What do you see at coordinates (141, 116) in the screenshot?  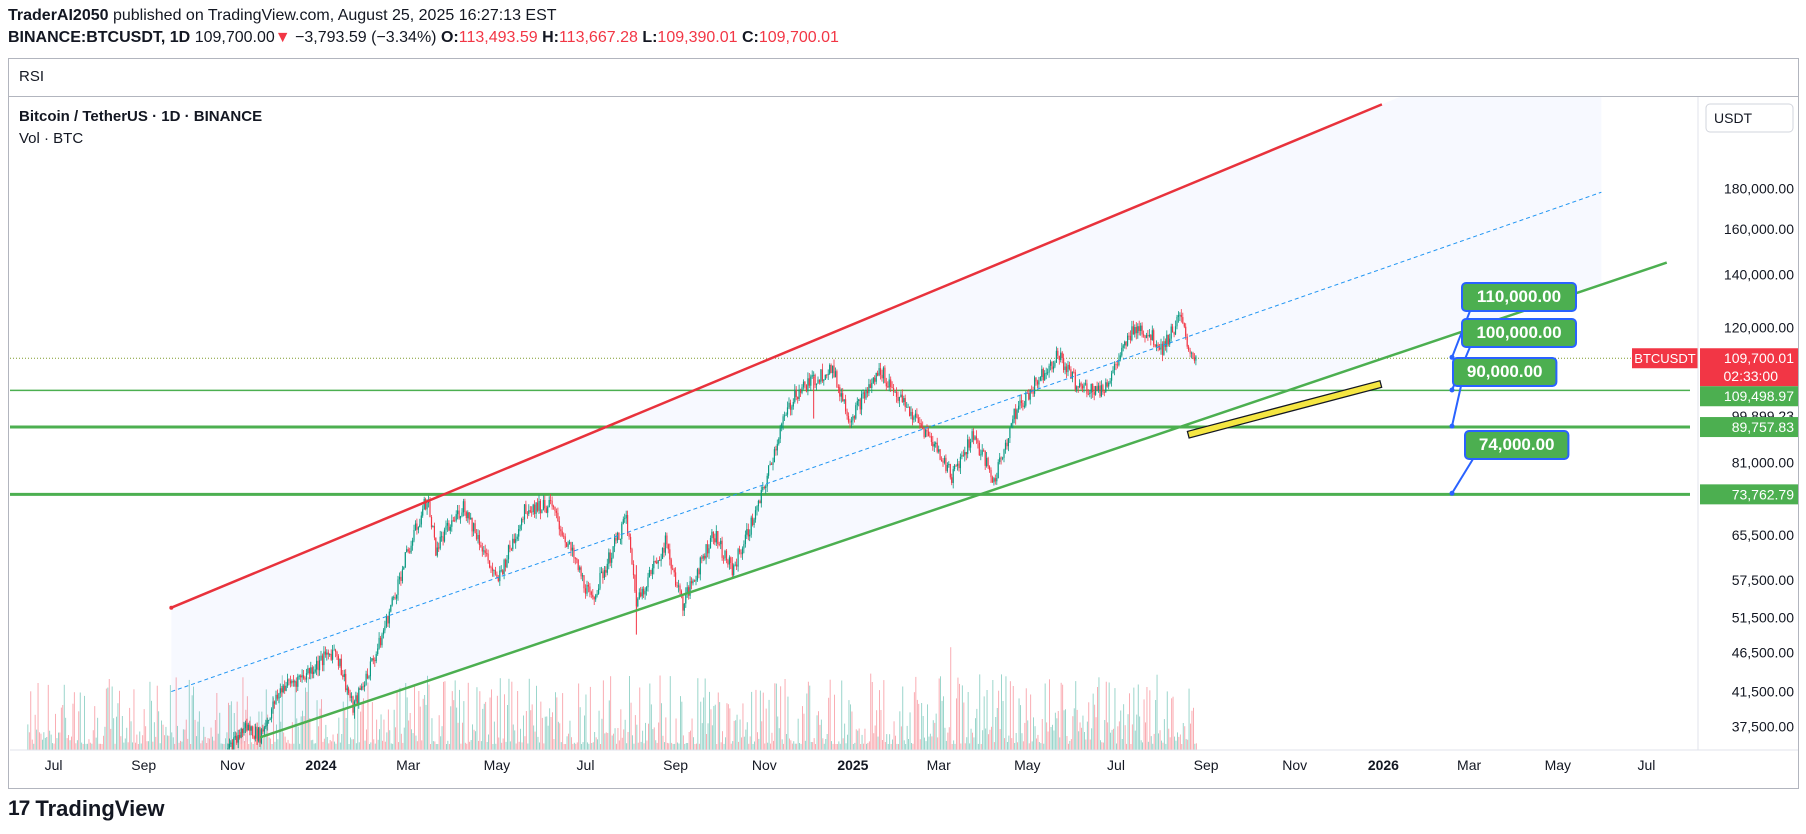 I see `chart-title: Bitcoin / TetherUS · 1D · BINANCE` at bounding box center [141, 116].